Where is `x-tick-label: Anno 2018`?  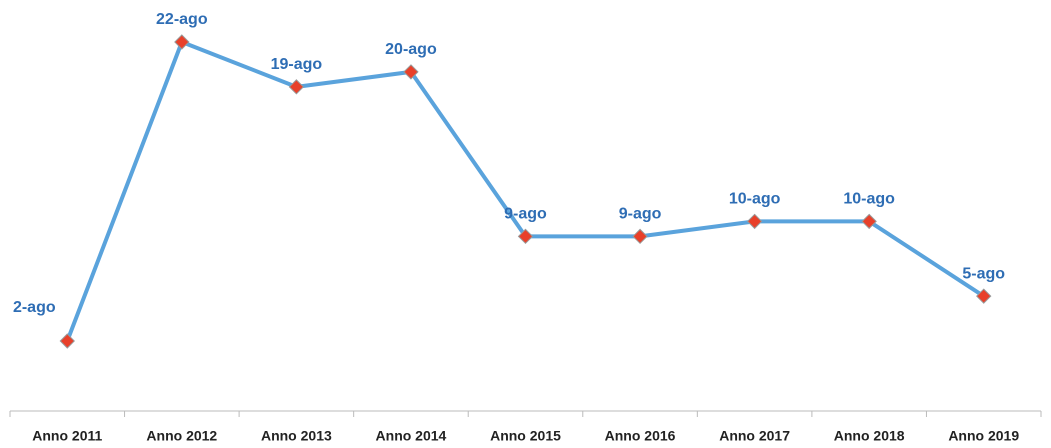
x-tick-label: Anno 2018 is located at coordinates (869, 436).